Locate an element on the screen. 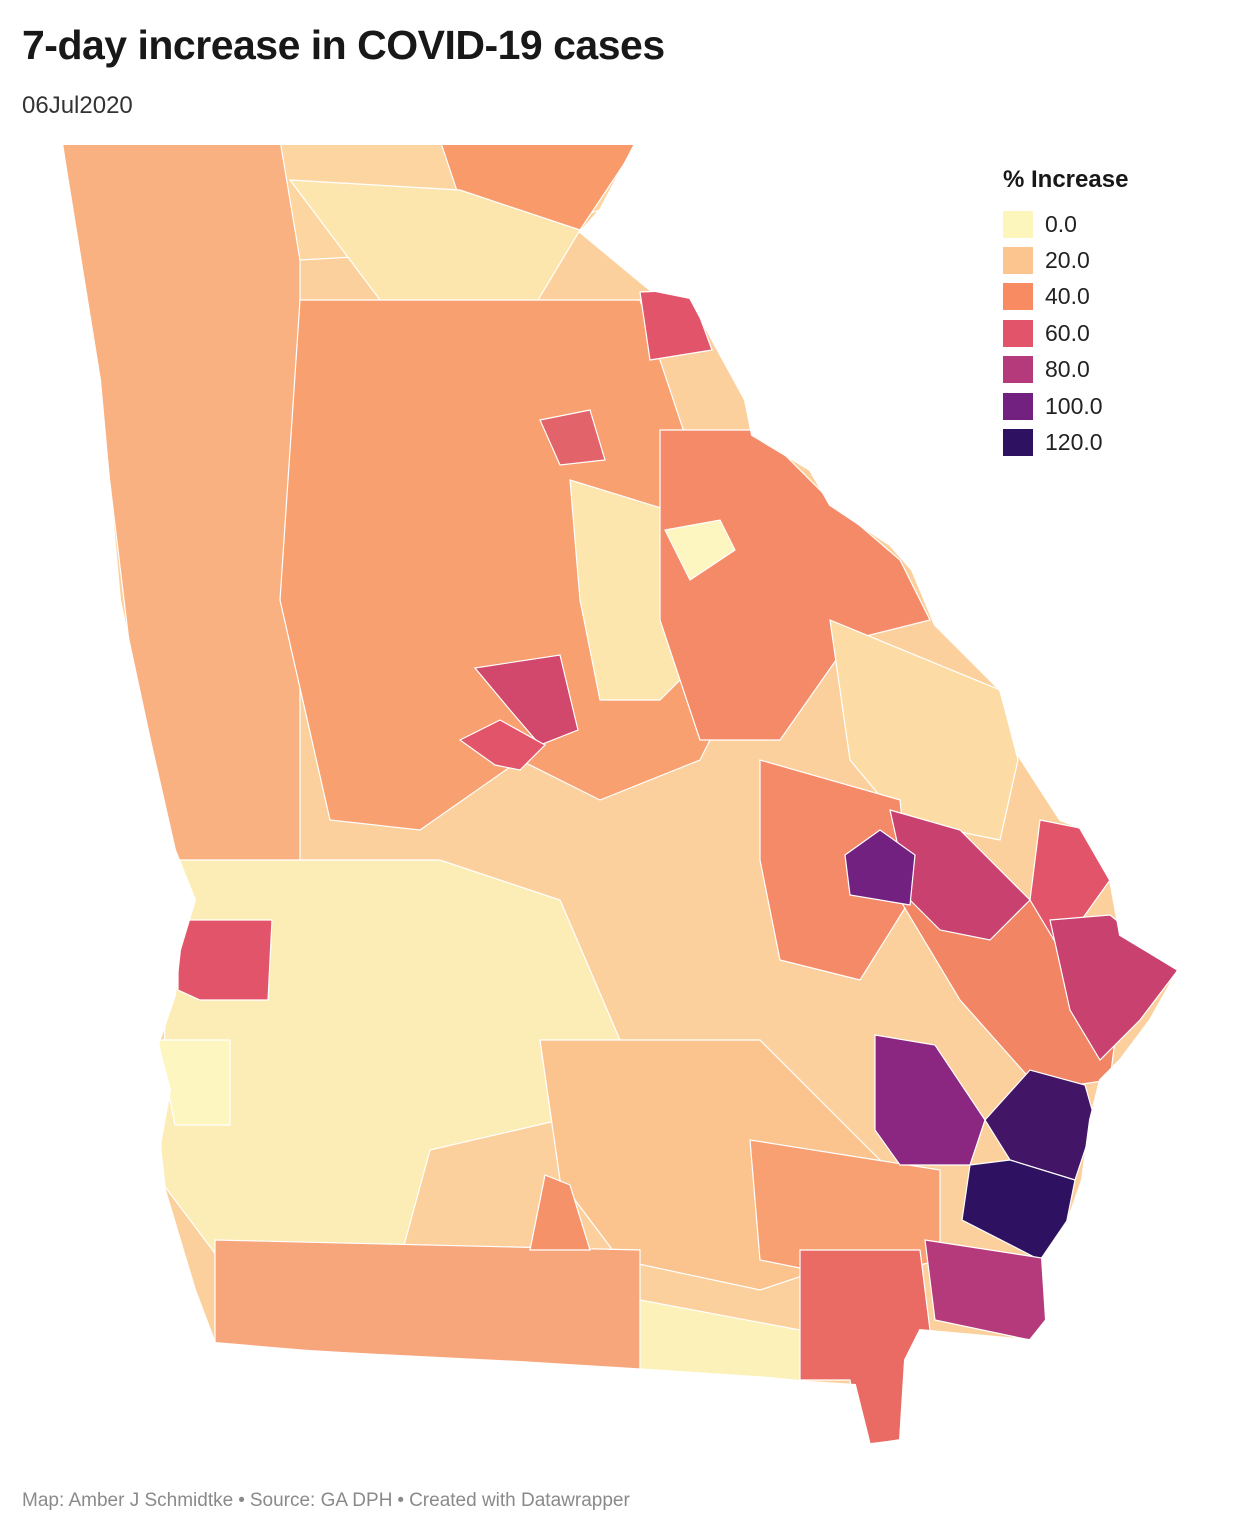 The height and width of the screenshot is (1538, 1240). county-region-eastcentral-light-yellow is located at coordinates (700, 550).